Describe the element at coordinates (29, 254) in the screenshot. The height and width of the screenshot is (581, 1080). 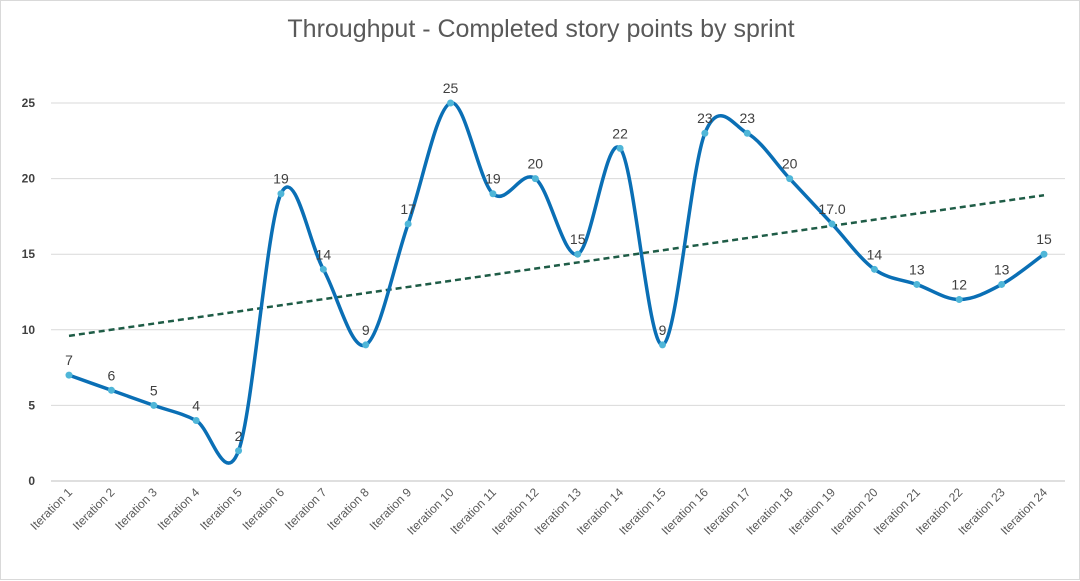
I see `y-tick-label: 15` at that location.